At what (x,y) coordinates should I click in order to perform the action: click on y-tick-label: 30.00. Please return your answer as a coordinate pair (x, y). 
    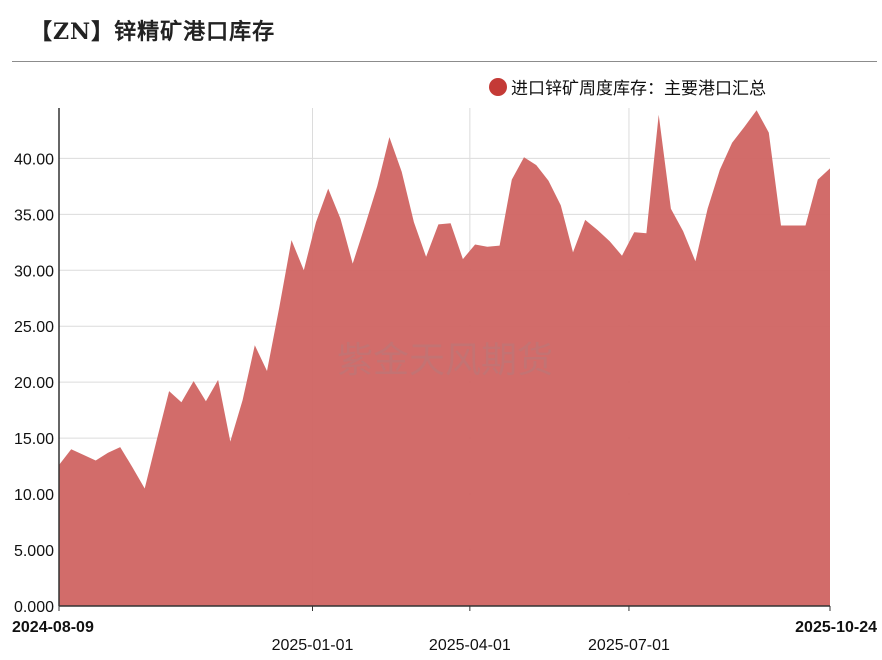
    Looking at the image, I should click on (34, 271).